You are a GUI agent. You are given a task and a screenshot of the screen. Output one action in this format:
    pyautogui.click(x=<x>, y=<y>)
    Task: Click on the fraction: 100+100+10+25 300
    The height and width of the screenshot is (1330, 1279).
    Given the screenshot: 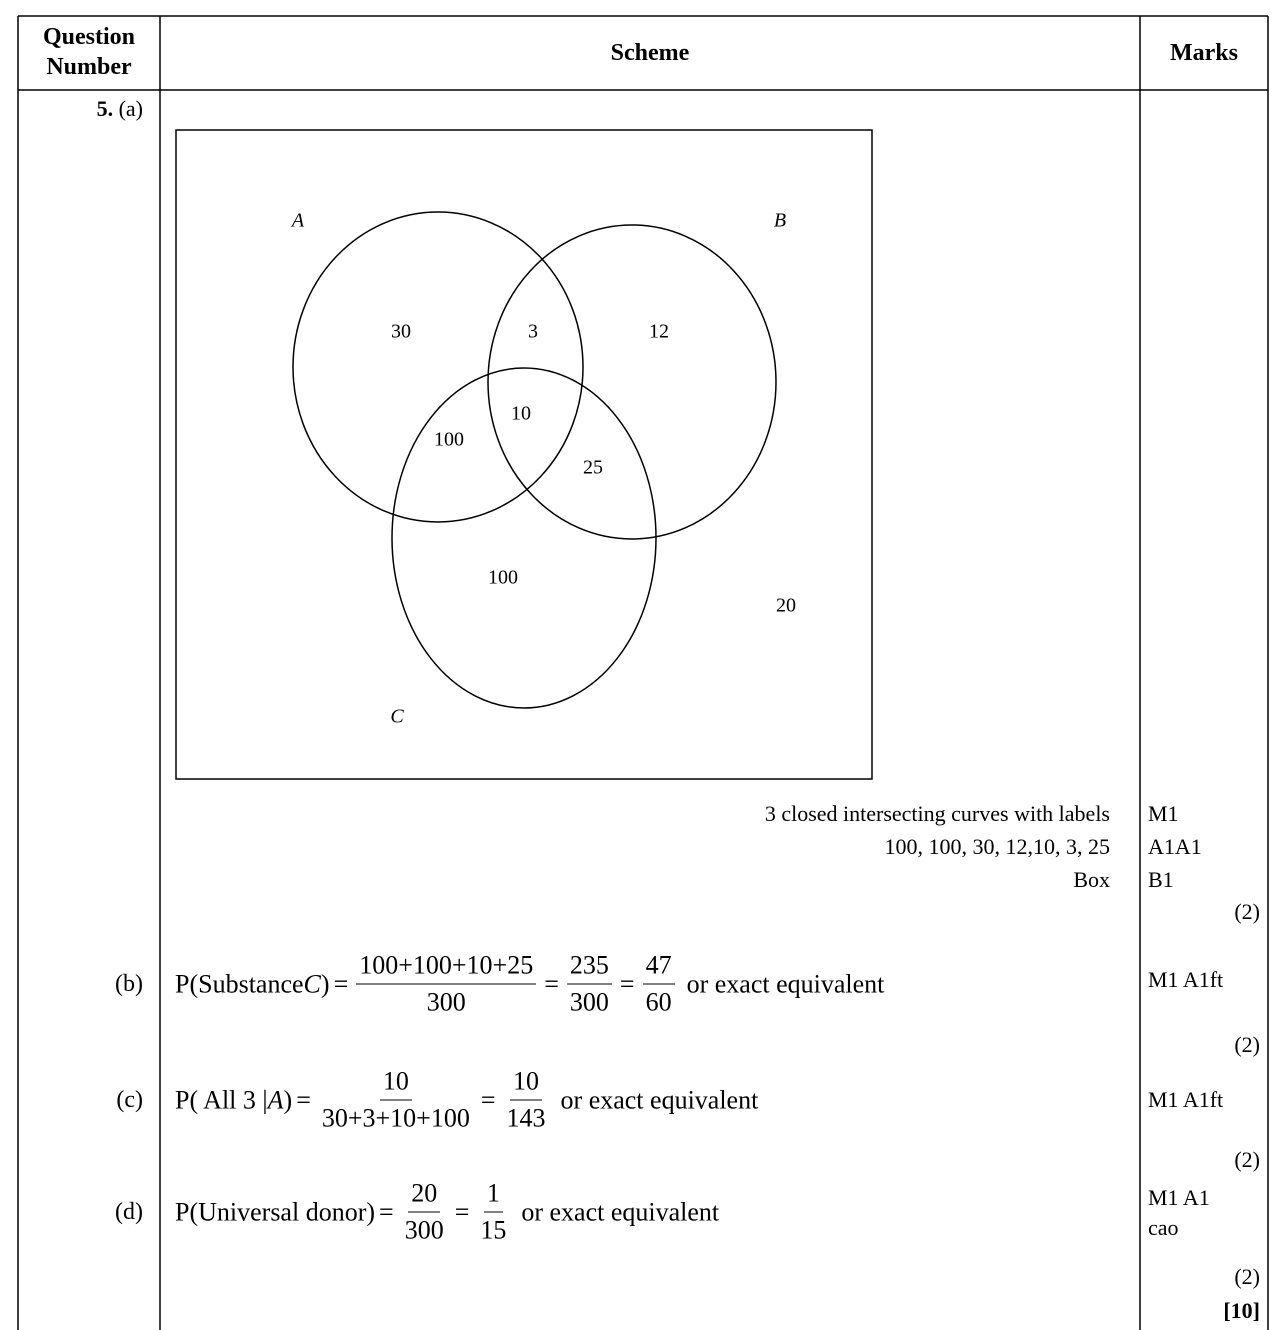 What is the action you would take?
    pyautogui.click(x=446, y=984)
    